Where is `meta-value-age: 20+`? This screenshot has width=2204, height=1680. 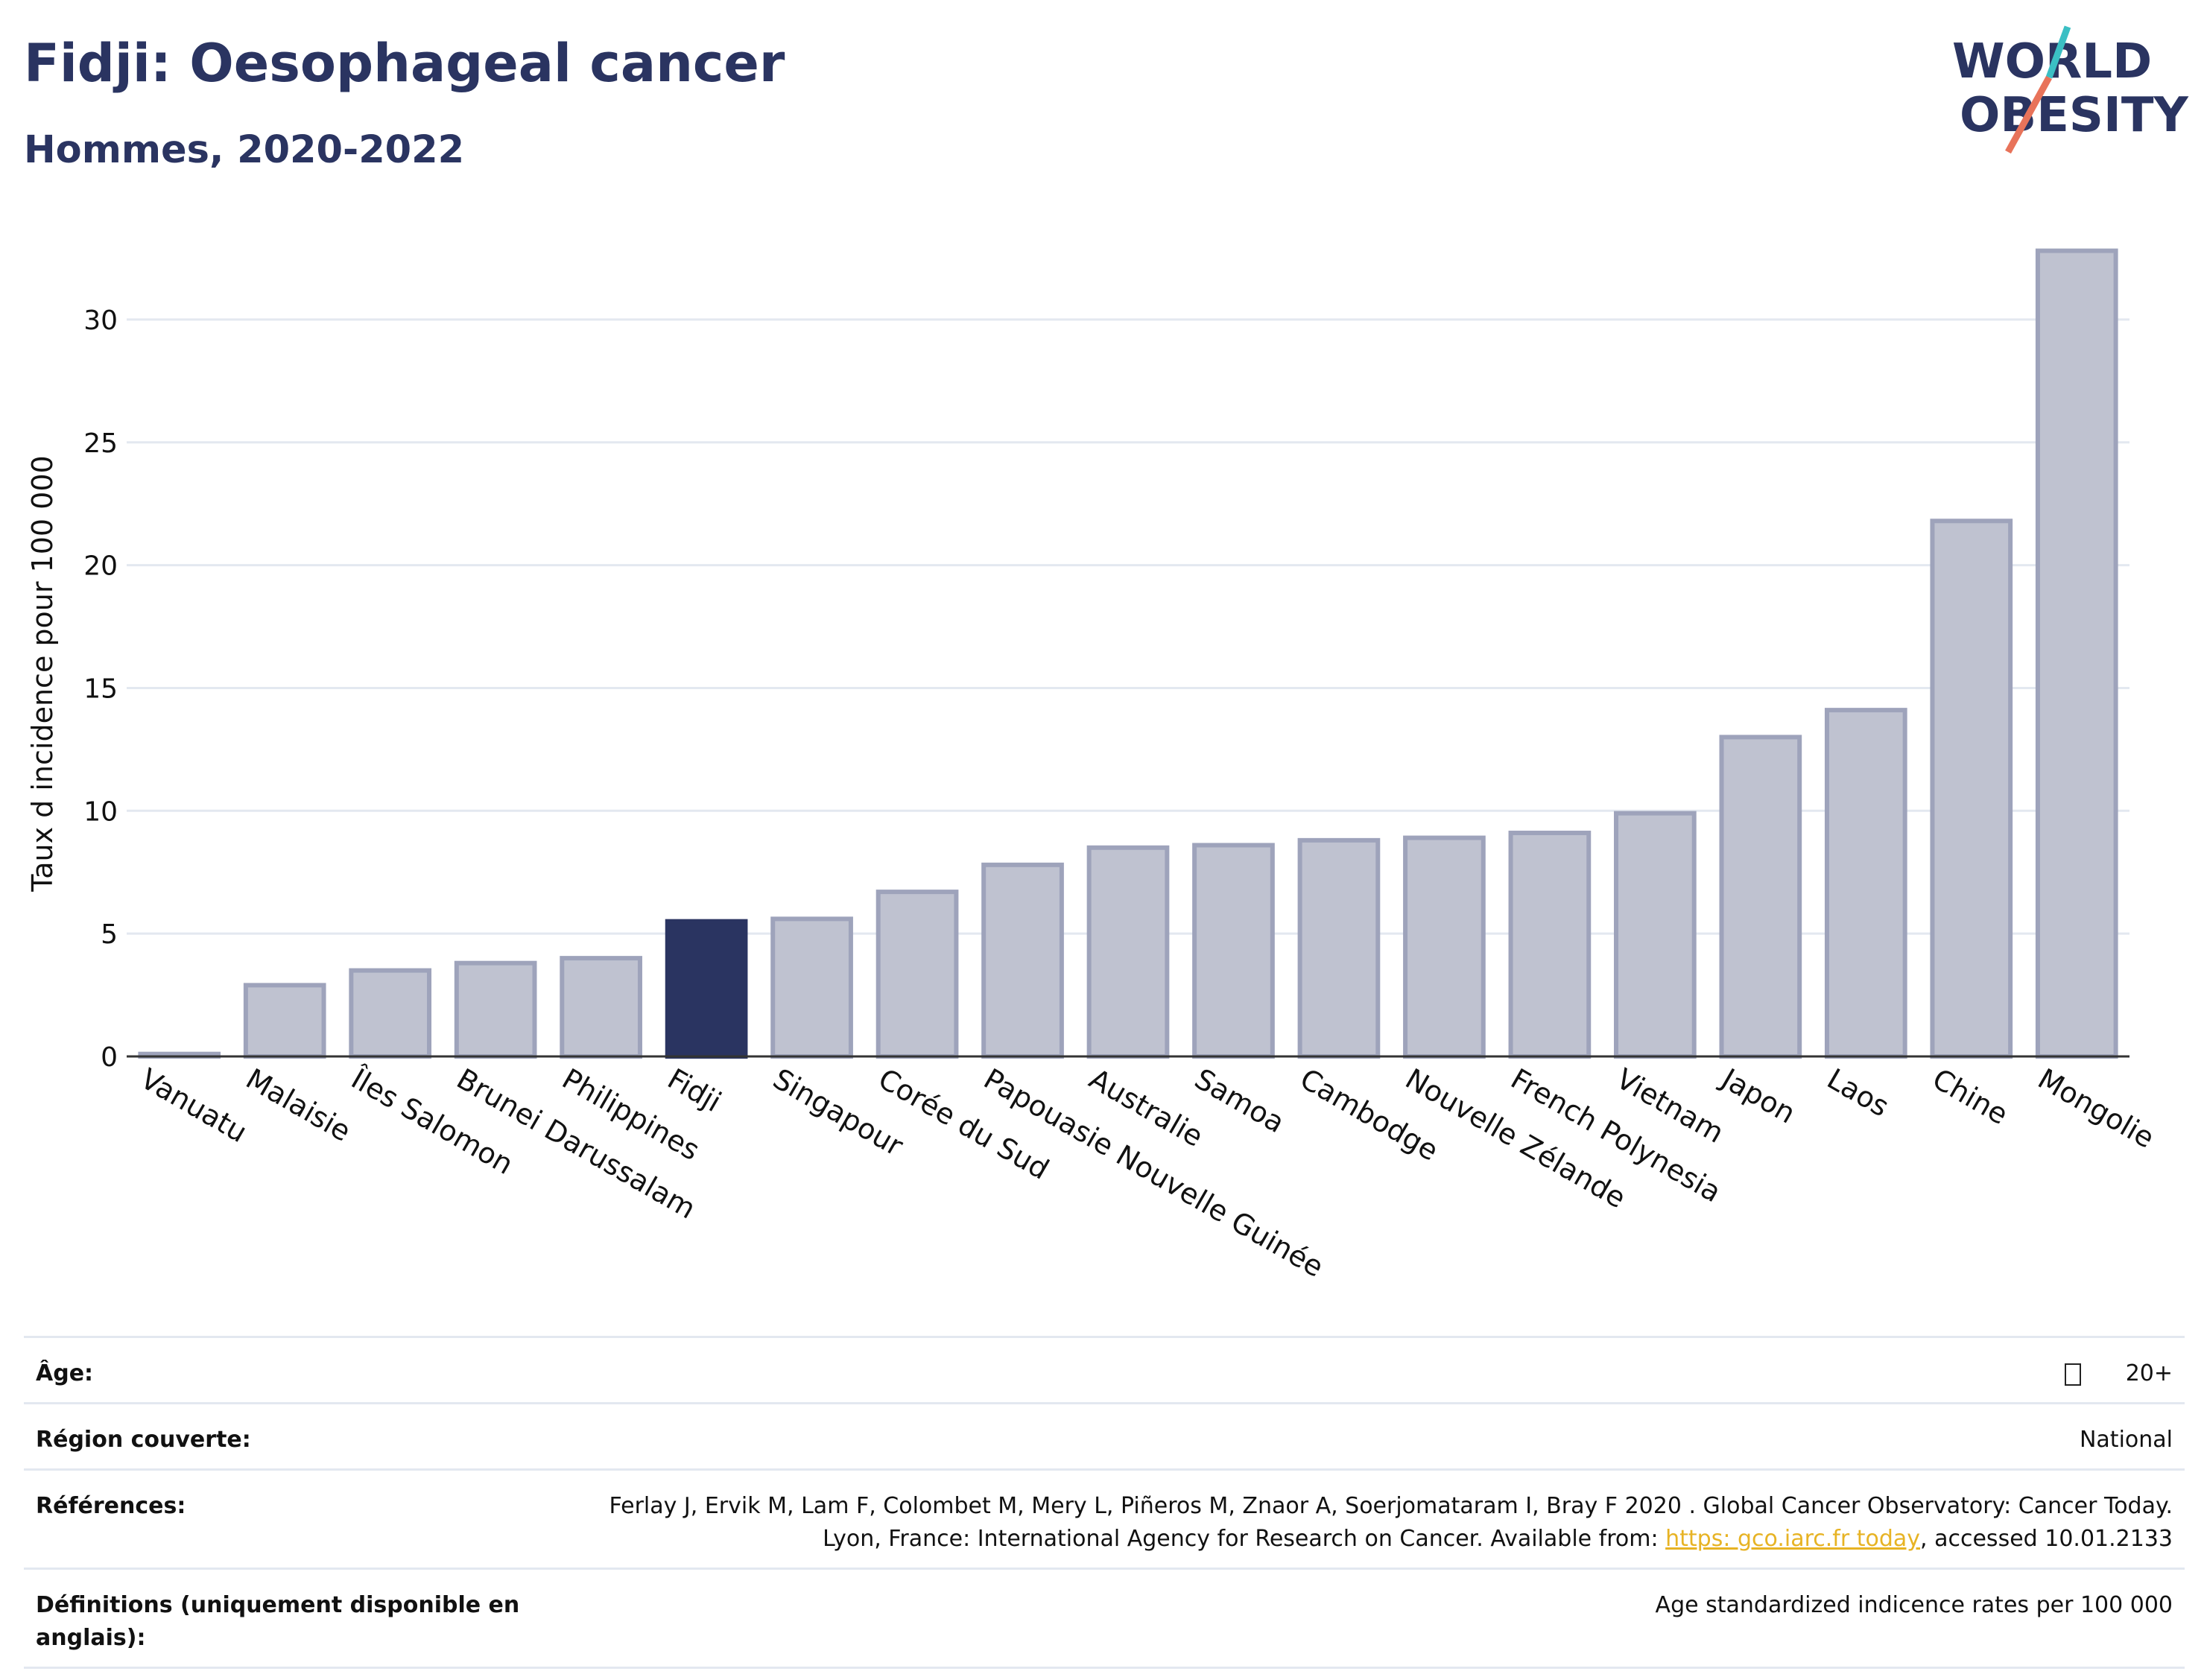 meta-value-age: 20+ is located at coordinates (2149, 1373).